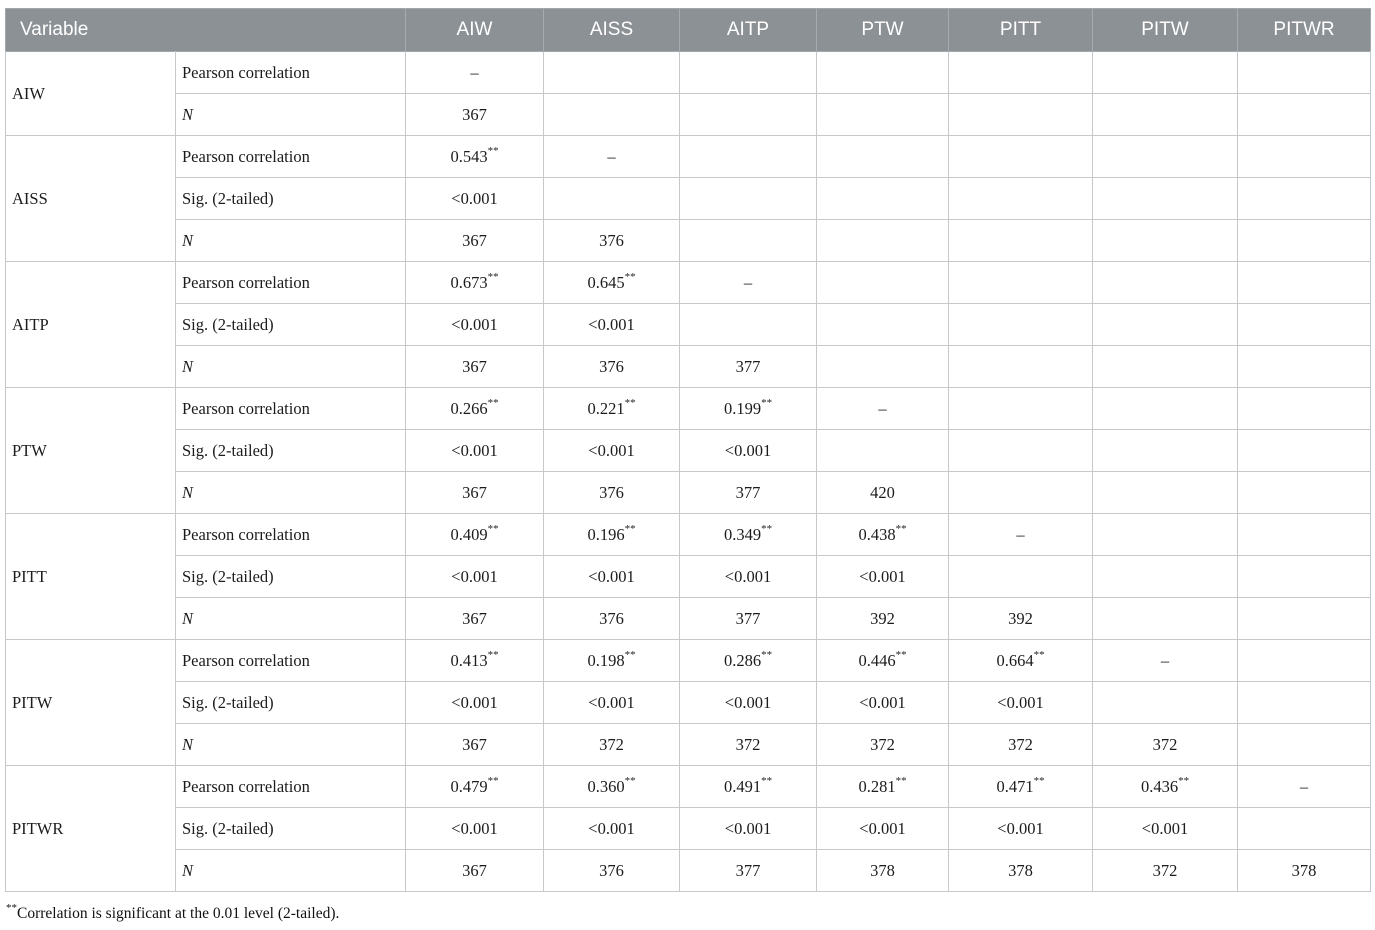 The width and height of the screenshot is (1375, 930). What do you see at coordinates (606, 534) in the screenshot?
I see `value-text: 0.196` at bounding box center [606, 534].